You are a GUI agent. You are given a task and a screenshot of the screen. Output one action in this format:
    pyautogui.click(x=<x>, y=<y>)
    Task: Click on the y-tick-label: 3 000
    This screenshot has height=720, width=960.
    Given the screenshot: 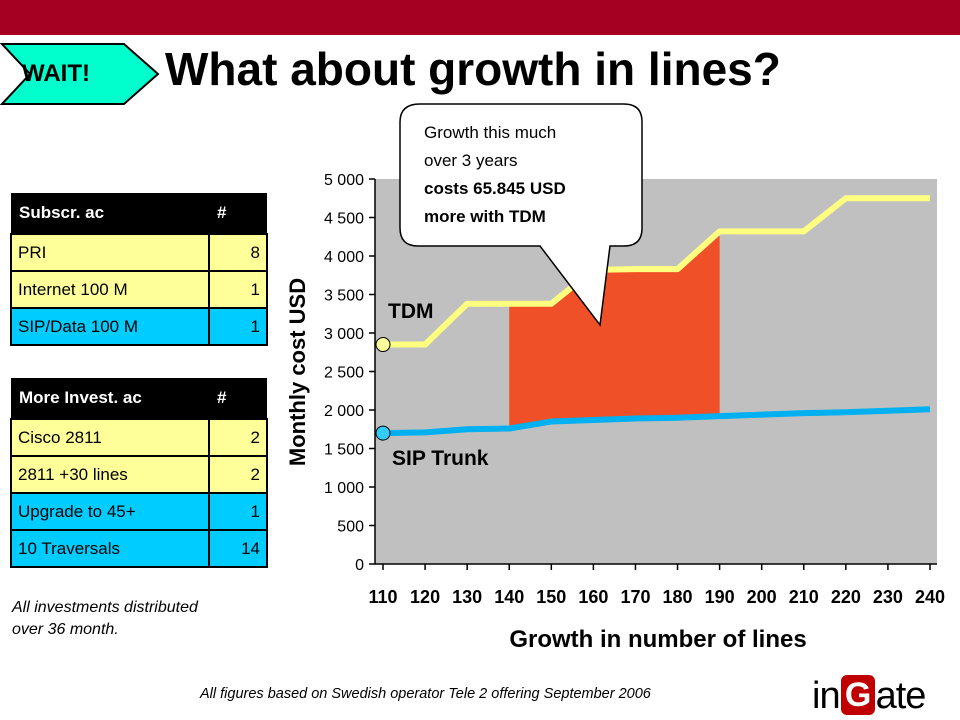 What is the action you would take?
    pyautogui.click(x=344, y=334)
    